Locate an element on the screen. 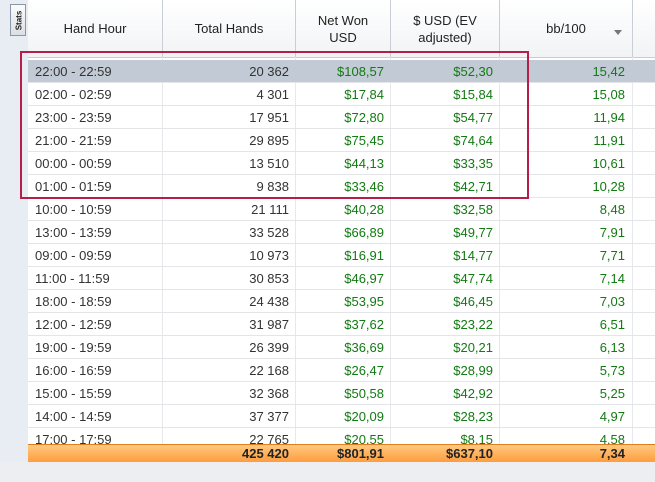  table-row: 11:00 - 11:59 30 853 $46,97 $47,74 7,14 is located at coordinates (341, 278).